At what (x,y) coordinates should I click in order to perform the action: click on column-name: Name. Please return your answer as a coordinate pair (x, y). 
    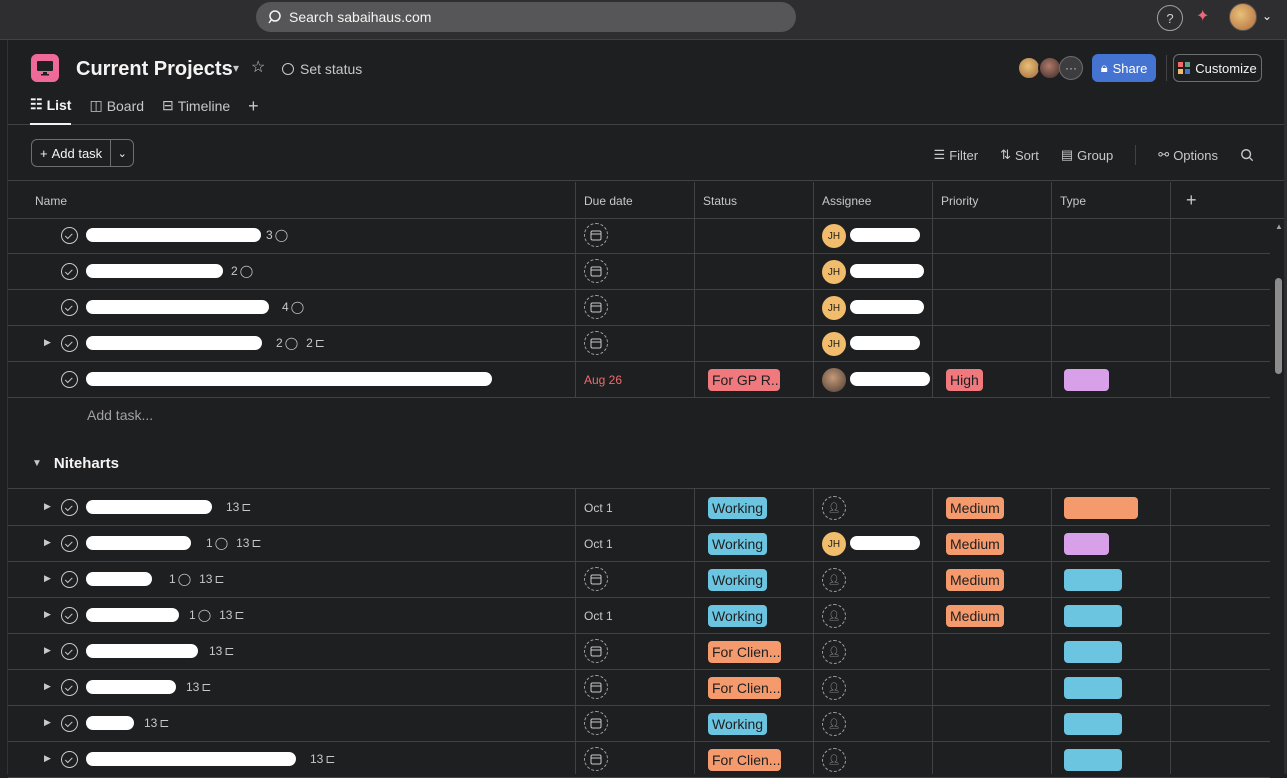
    Looking at the image, I should click on (51, 201).